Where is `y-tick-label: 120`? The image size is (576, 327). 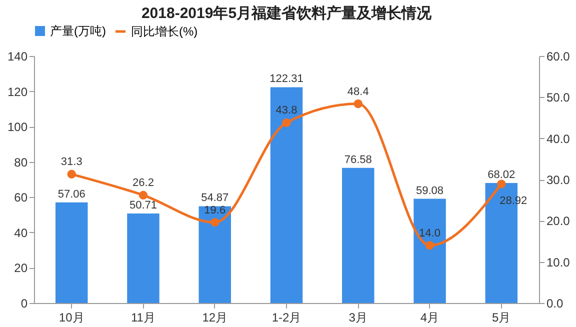 y-tick-label: 120 is located at coordinates (17, 91).